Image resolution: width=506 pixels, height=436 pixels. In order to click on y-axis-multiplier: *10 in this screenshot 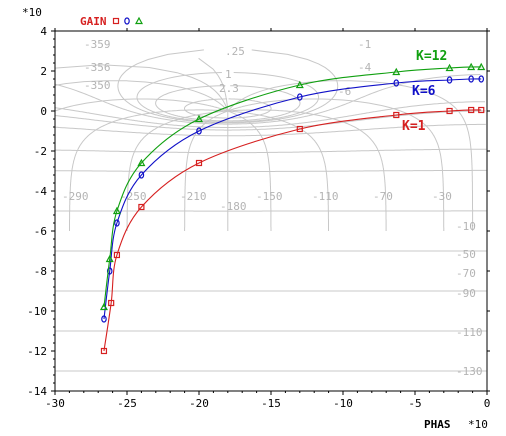, I will do `click(32, 12)`.